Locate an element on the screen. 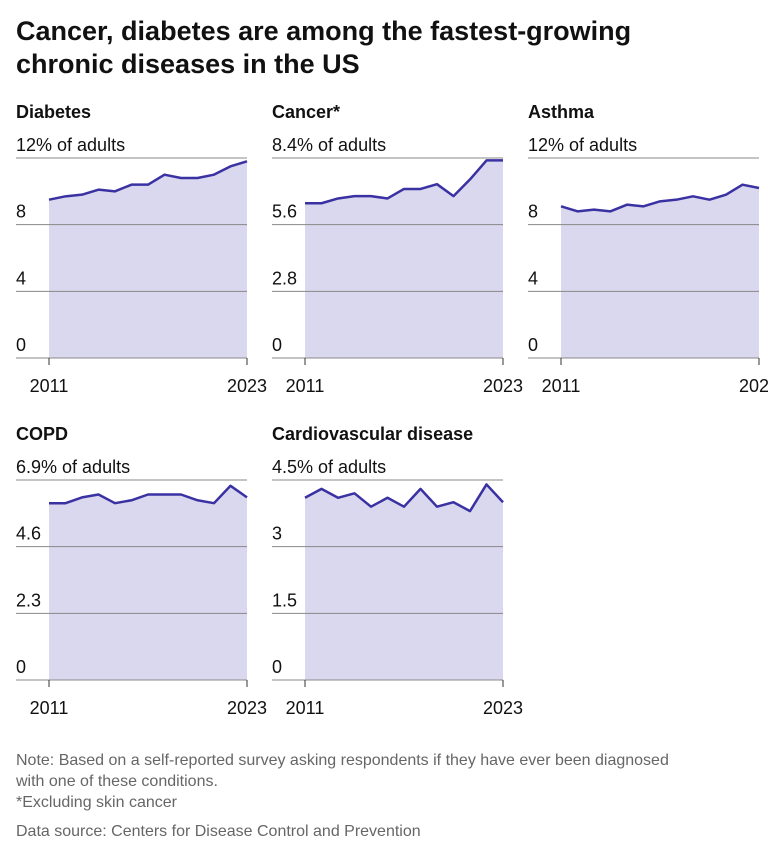  y-tick-label: 8.4% of adults is located at coordinates (329, 145).